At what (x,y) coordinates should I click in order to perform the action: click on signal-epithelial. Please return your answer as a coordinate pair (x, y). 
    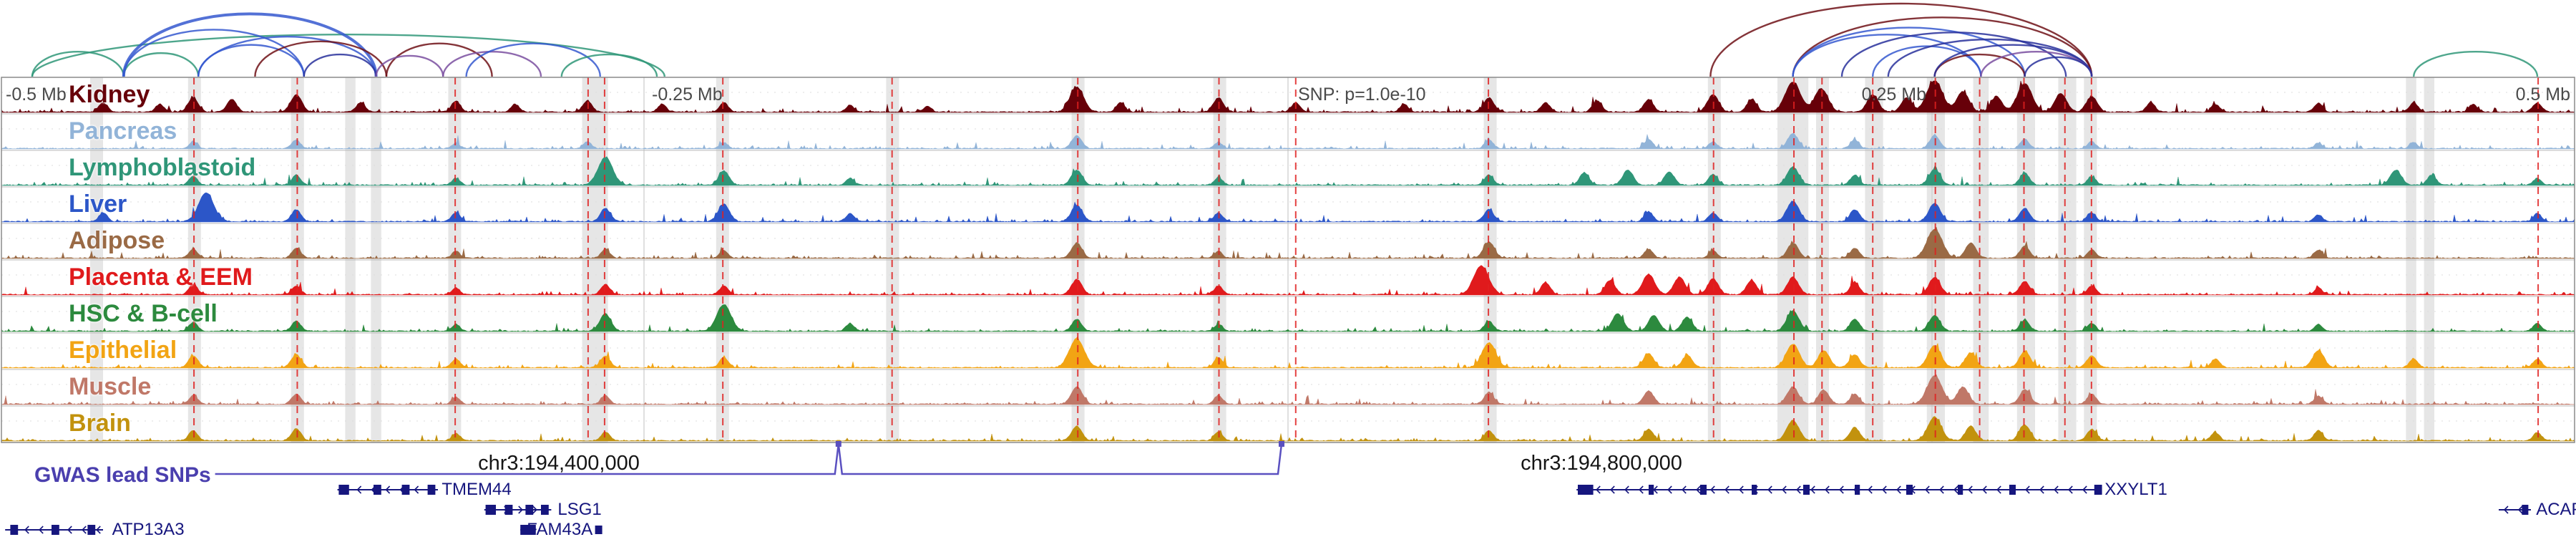
    Looking at the image, I should click on (1288, 352).